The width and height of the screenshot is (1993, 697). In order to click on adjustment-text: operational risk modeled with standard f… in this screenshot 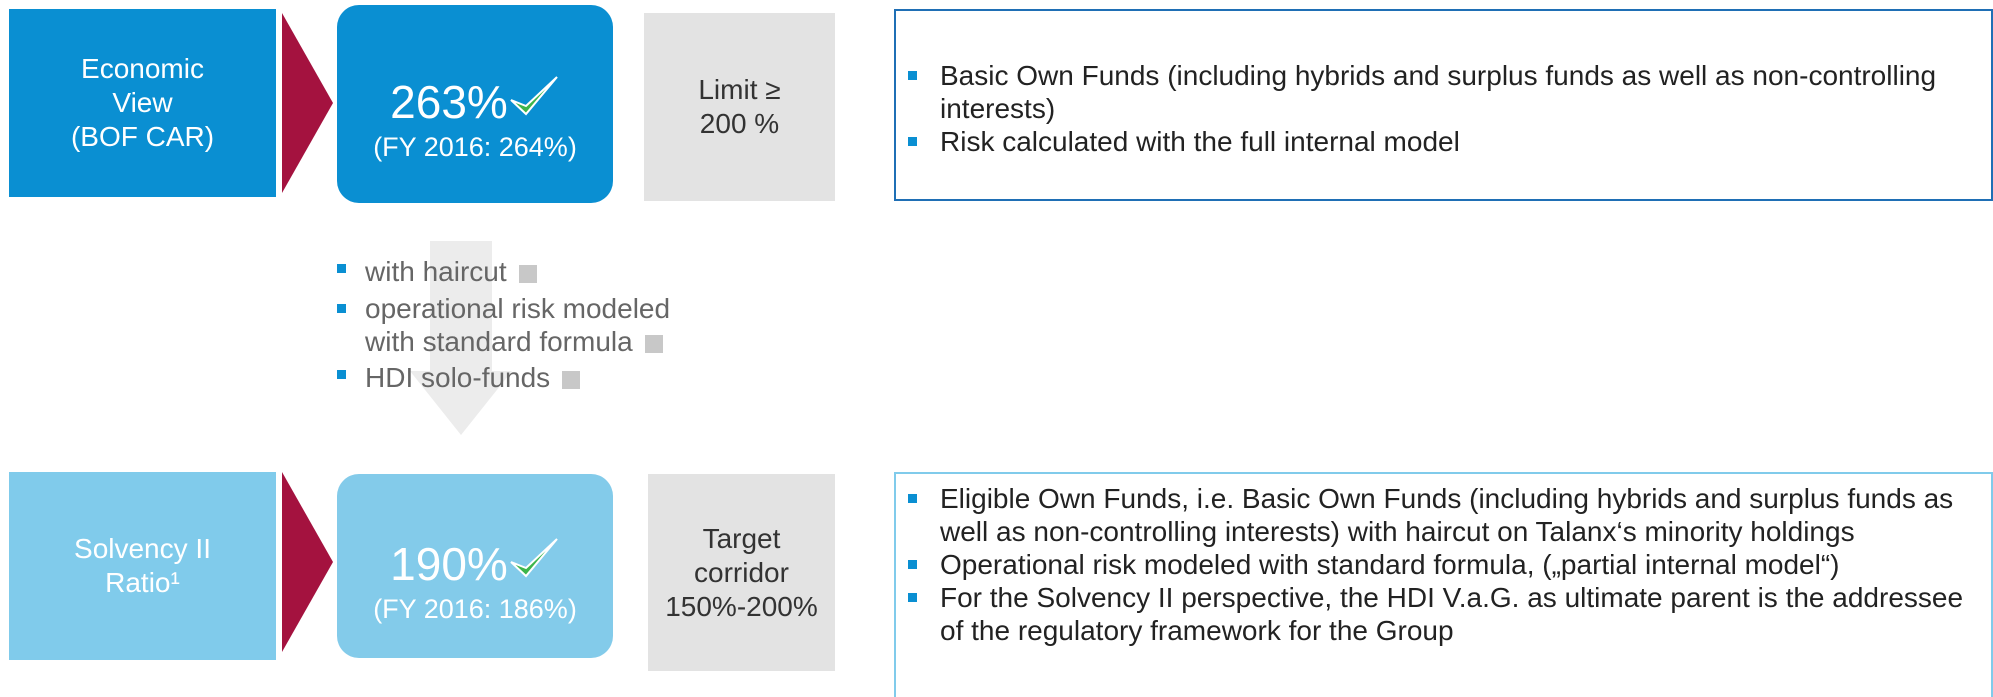, I will do `click(518, 325)`.